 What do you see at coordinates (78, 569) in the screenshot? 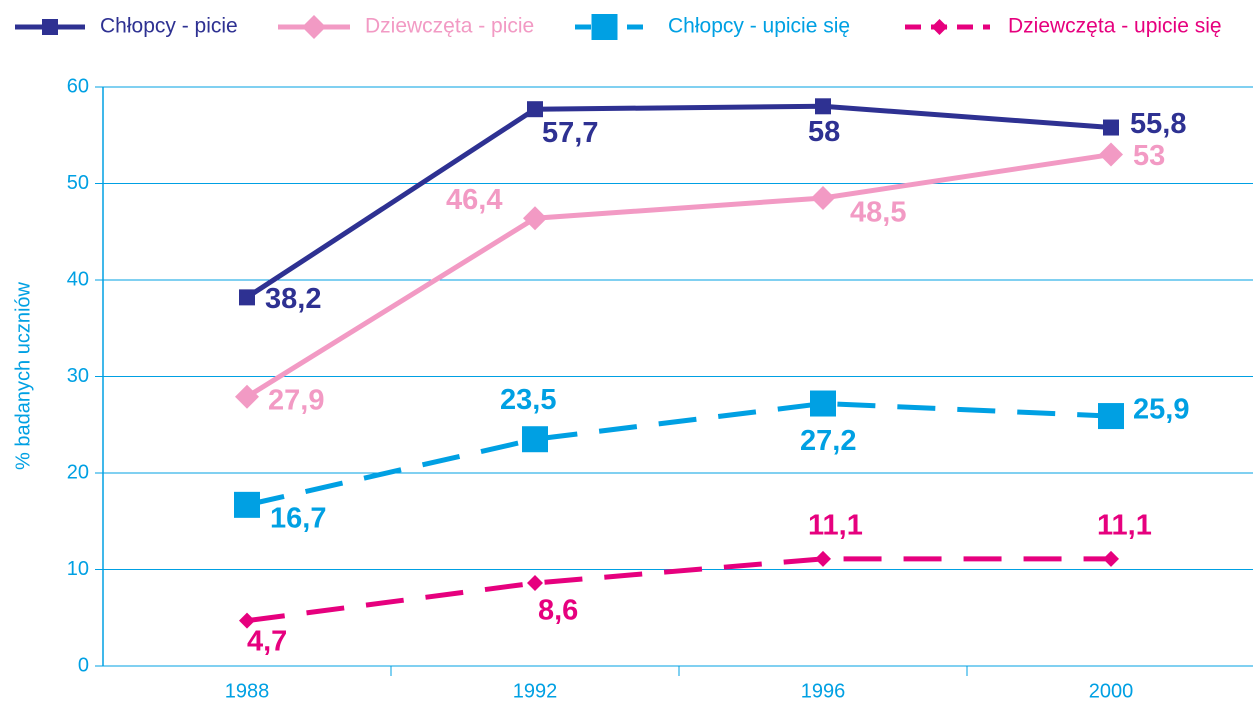
I see `y-tick-label: 10` at bounding box center [78, 569].